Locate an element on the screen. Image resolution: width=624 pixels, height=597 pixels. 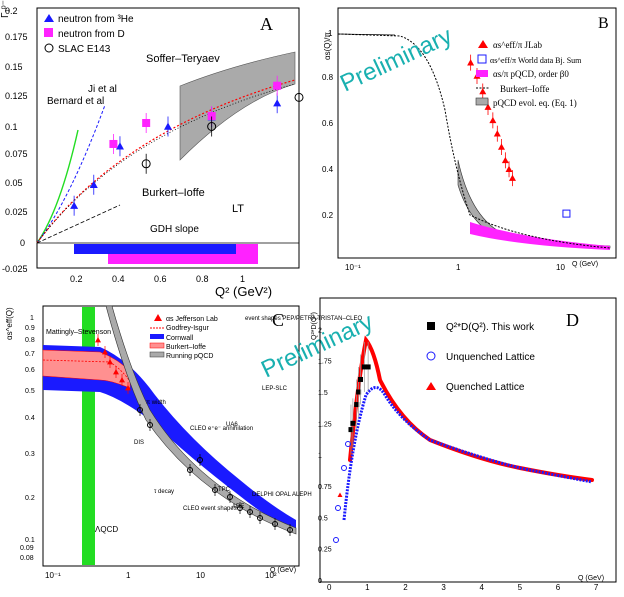
panel-a-ytick-6: 0.05 is located at coordinates (14, 183).